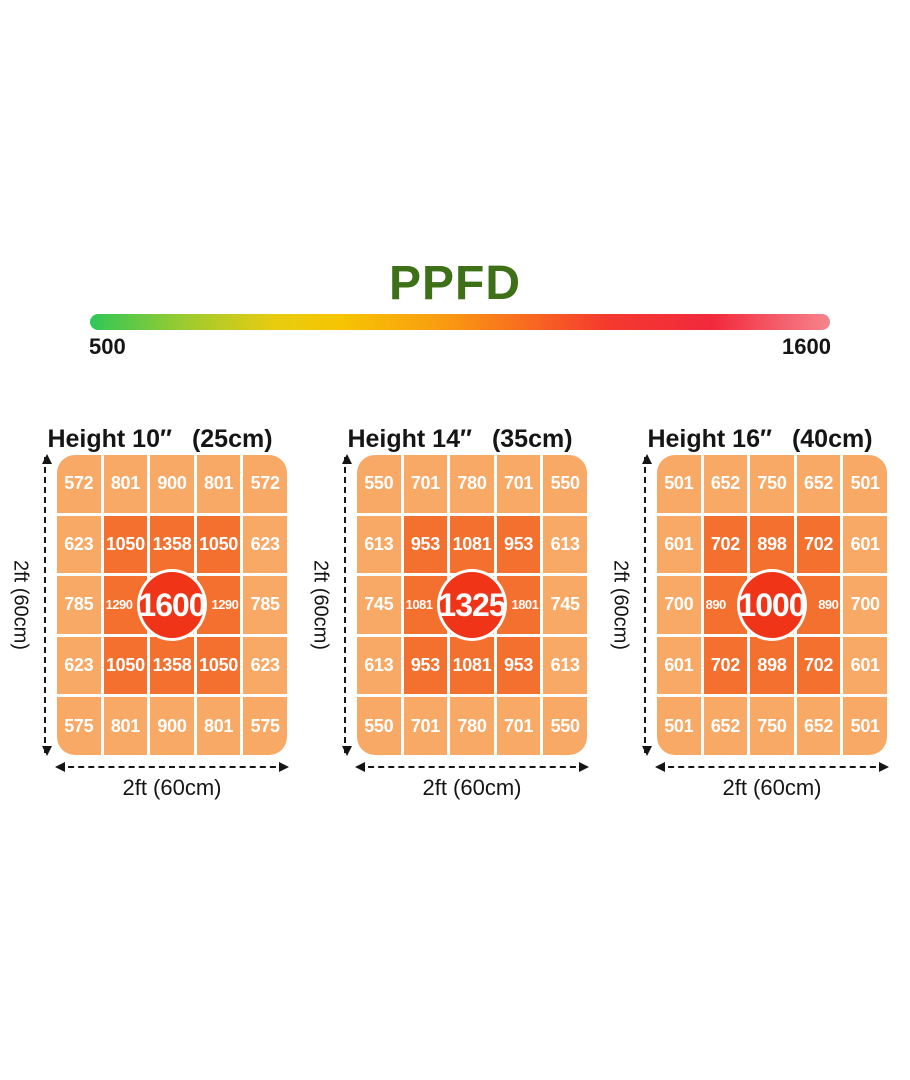  I want to click on grid-cell: 1290, so click(218, 605).